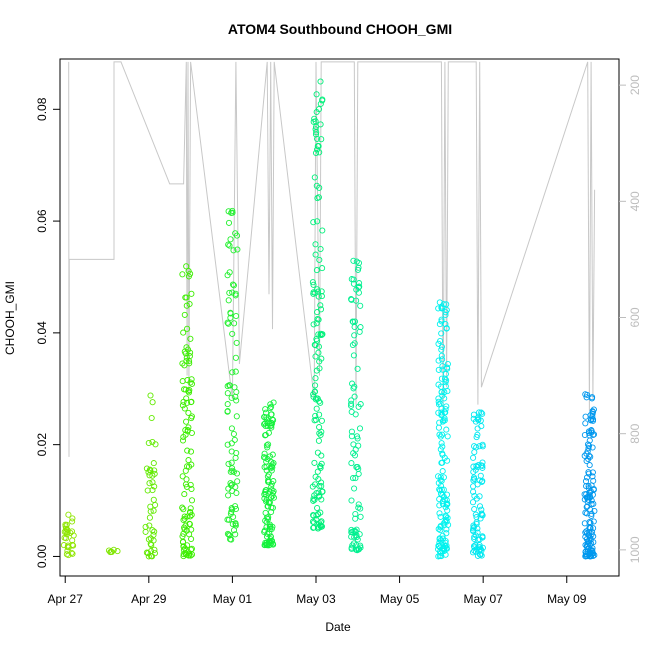  What do you see at coordinates (47, 332) in the screenshot?
I see `y-axis: 0.00 0.02 0.04 0.06 0.08` at bounding box center [47, 332].